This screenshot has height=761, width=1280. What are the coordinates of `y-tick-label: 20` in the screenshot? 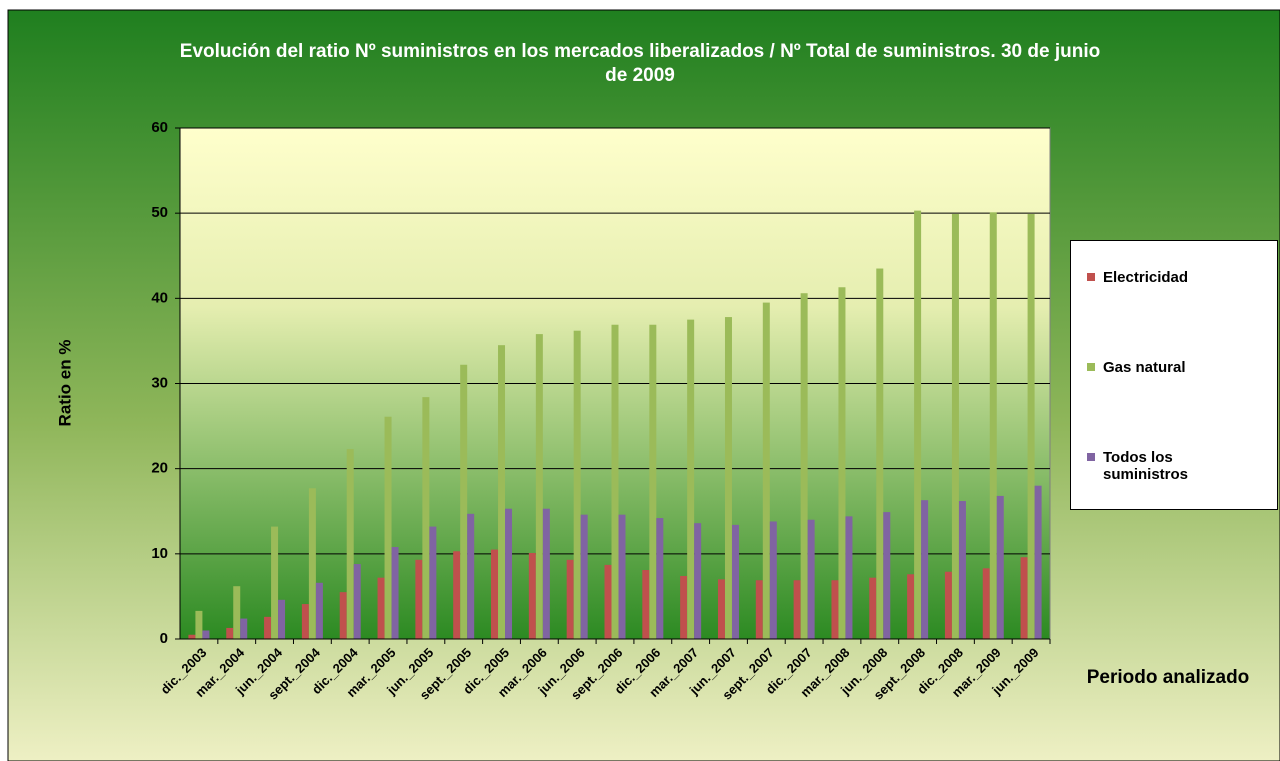 It's located at (159, 468).